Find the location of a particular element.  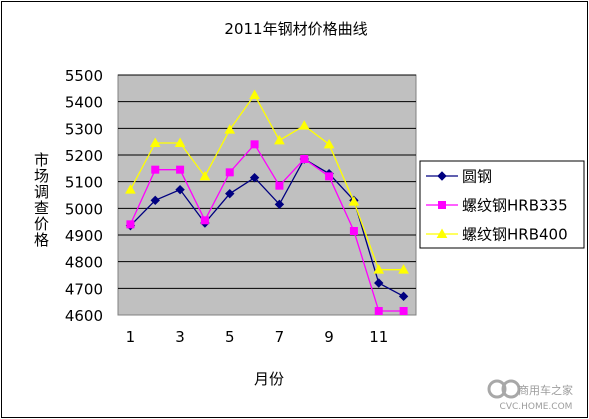

y-tick-label: 4800 is located at coordinates (84, 263).